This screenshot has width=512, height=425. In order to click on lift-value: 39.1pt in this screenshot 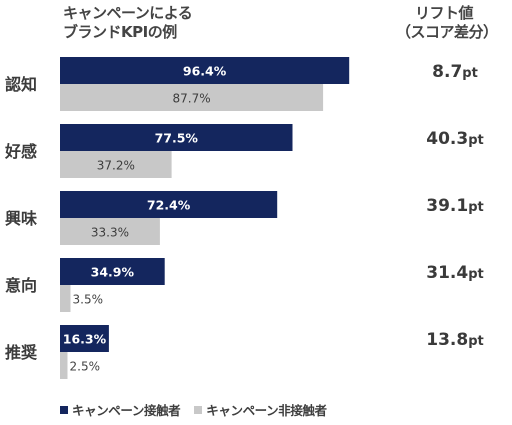, I will do `click(454, 206)`.